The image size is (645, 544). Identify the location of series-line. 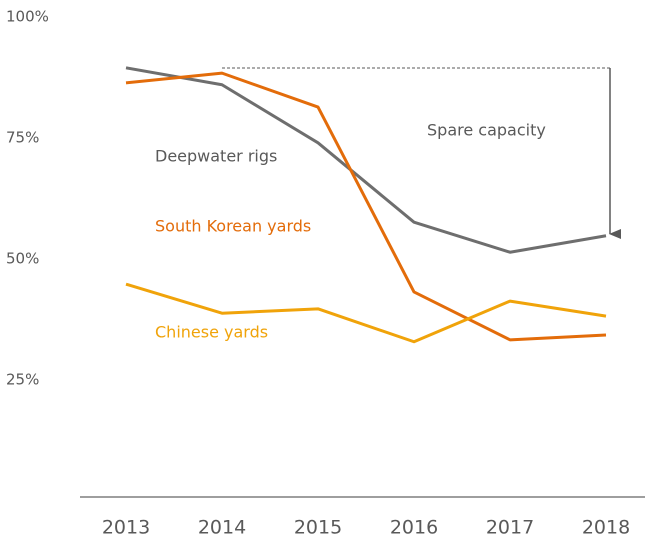
(366, 313).